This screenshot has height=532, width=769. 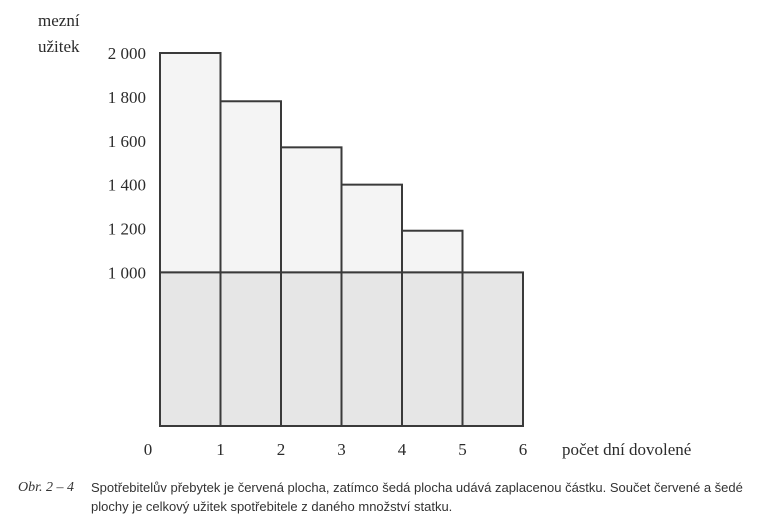 I want to click on x-tick-label: 5, so click(x=462, y=449).